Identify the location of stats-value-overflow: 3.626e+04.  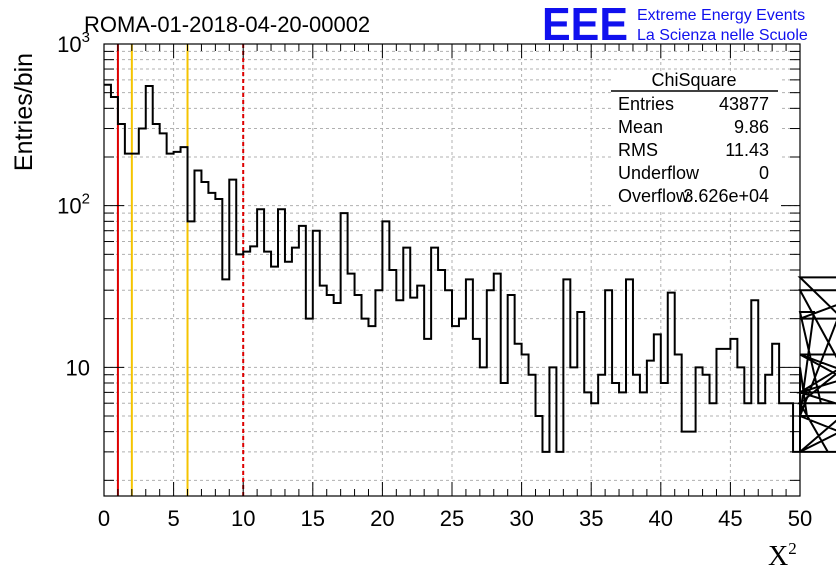
(726, 196).